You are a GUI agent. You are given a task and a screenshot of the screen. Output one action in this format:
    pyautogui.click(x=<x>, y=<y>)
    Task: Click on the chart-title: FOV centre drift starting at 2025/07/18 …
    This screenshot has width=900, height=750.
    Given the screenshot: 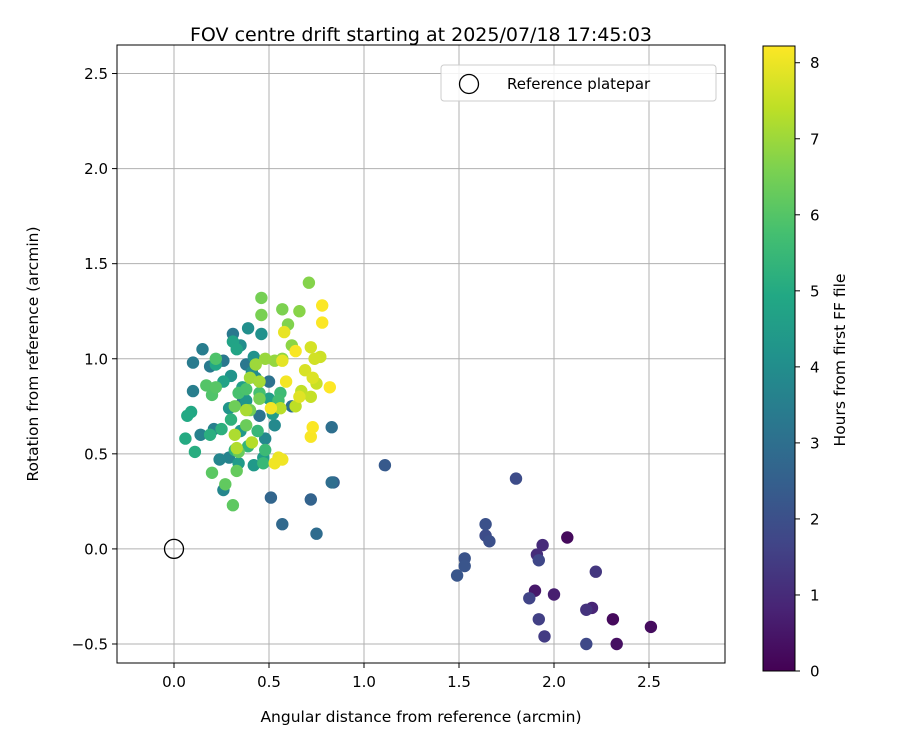 What is the action you would take?
    pyautogui.click(x=421, y=35)
    